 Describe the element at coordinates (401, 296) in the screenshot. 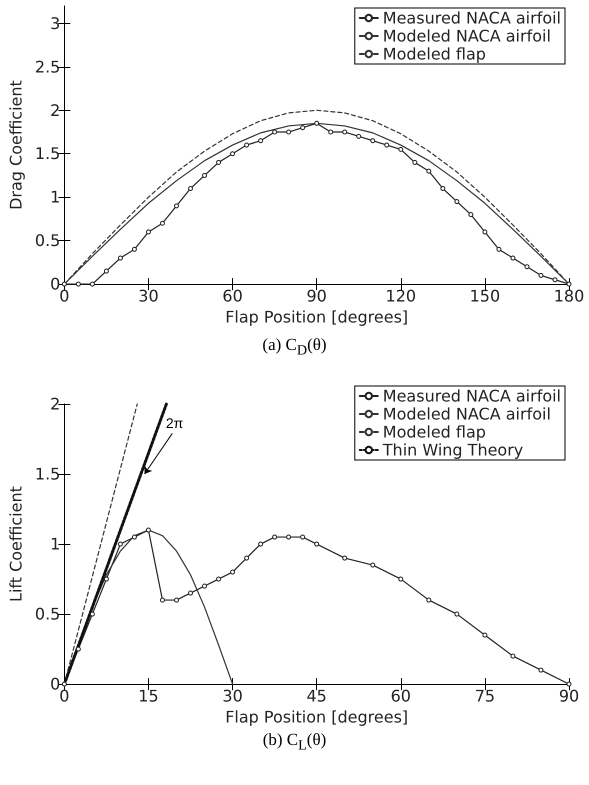

I see `x-tick-label: 120` at that location.